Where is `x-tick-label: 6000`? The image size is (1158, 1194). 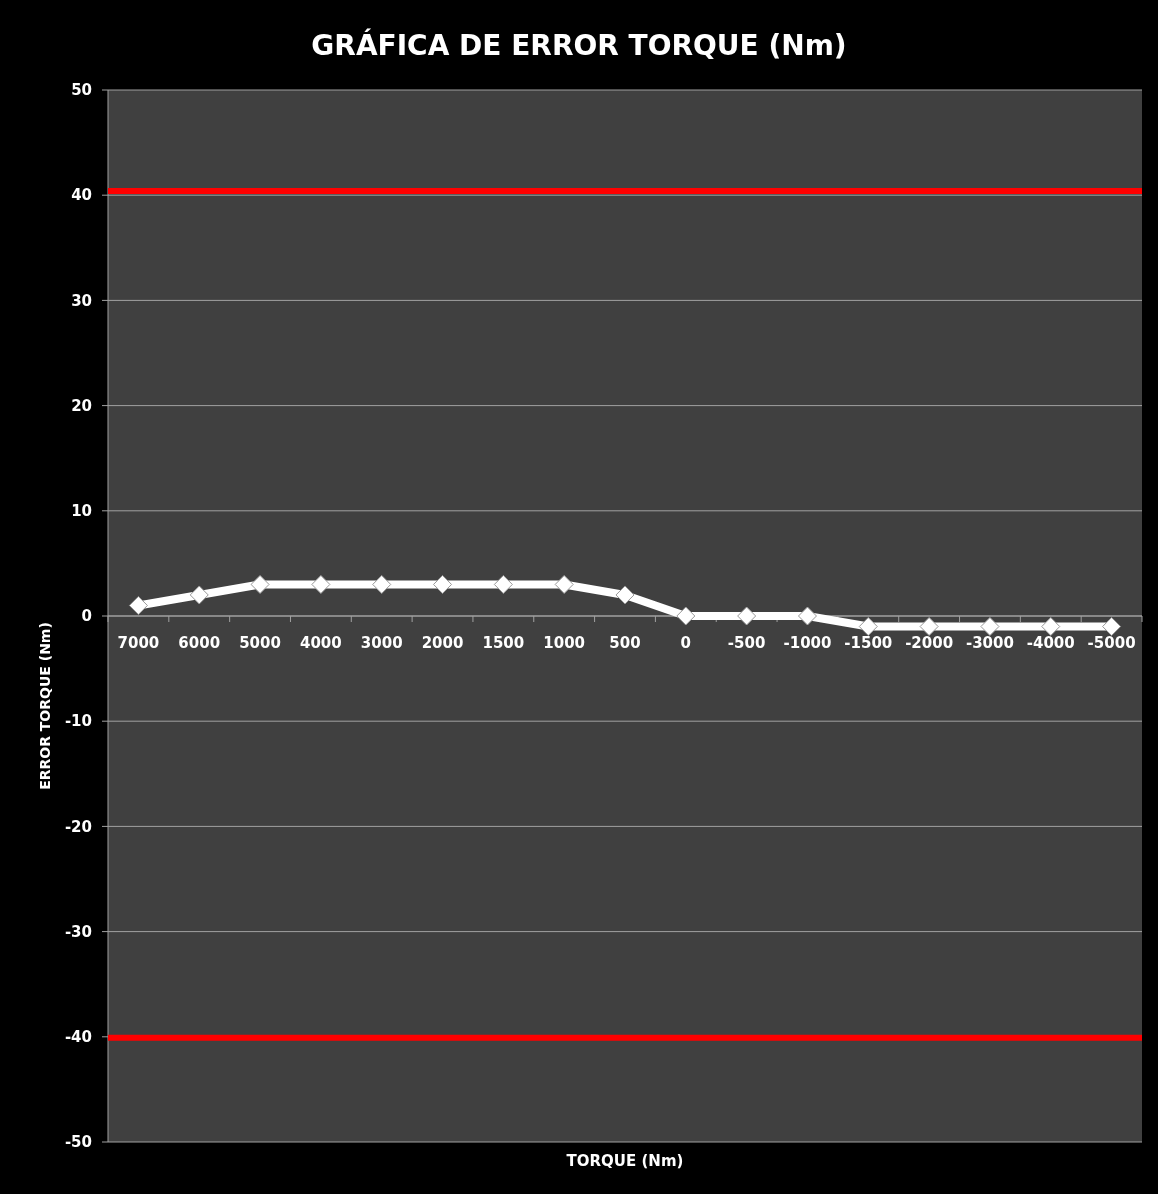 x-tick-label: 6000 is located at coordinates (199, 643).